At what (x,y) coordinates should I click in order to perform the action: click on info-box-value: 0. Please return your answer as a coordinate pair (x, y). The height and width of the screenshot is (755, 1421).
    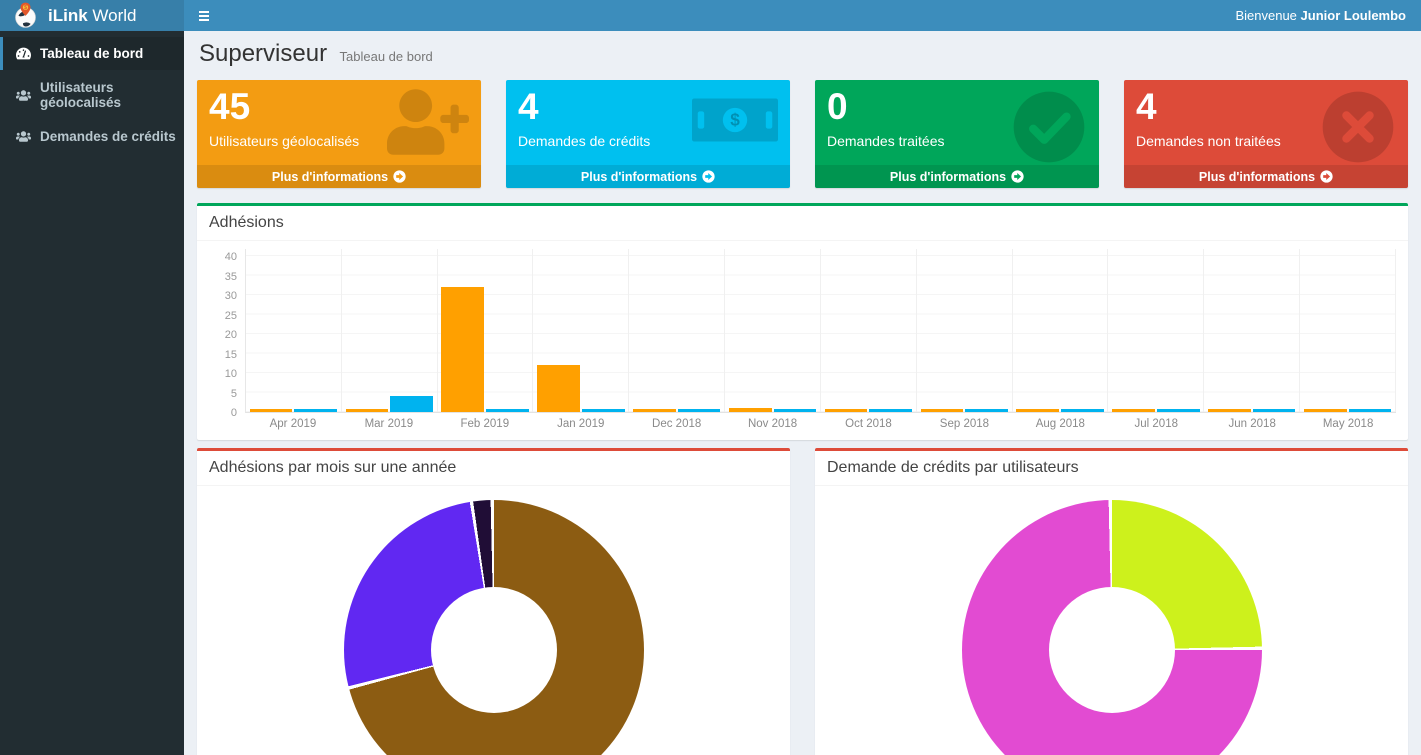
    Looking at the image, I should click on (837, 106).